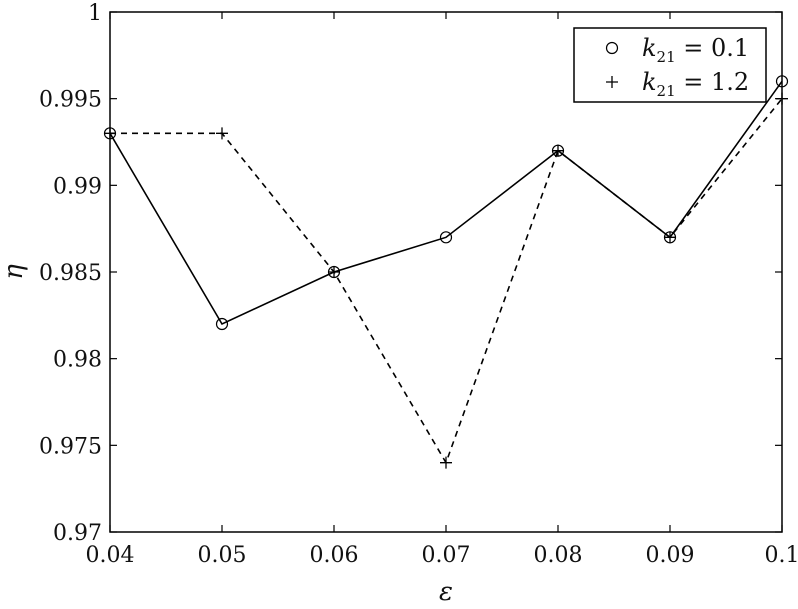  What do you see at coordinates (70, 446) in the screenshot?
I see `y-tick-label: 0.975` at bounding box center [70, 446].